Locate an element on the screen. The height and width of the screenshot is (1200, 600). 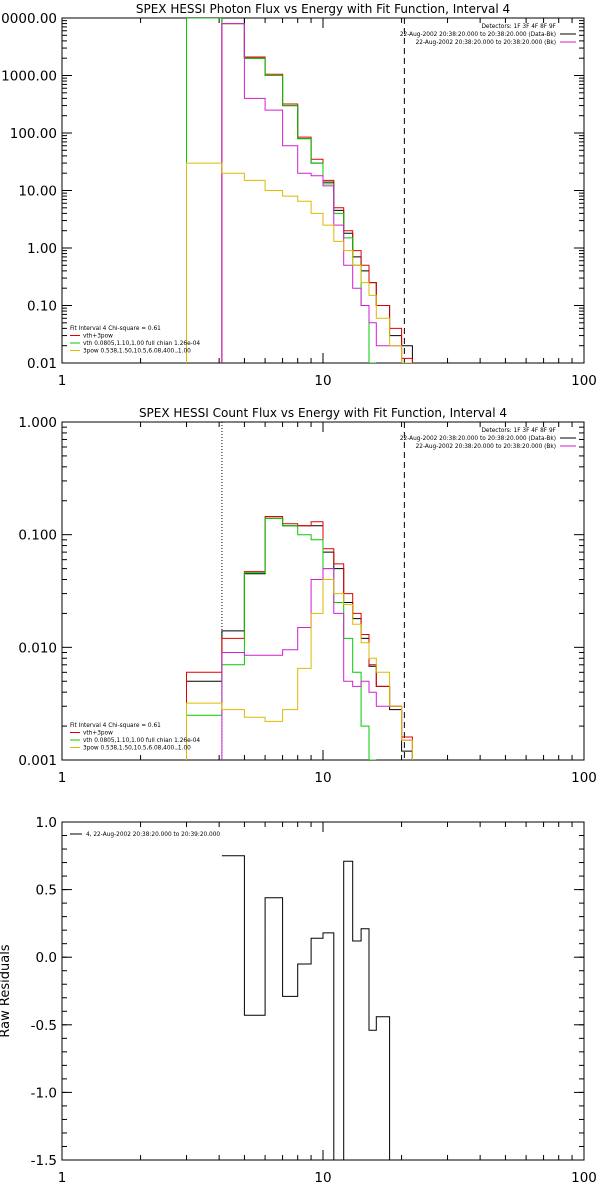
y-tick-label: 10.00 is located at coordinates (37, 192).